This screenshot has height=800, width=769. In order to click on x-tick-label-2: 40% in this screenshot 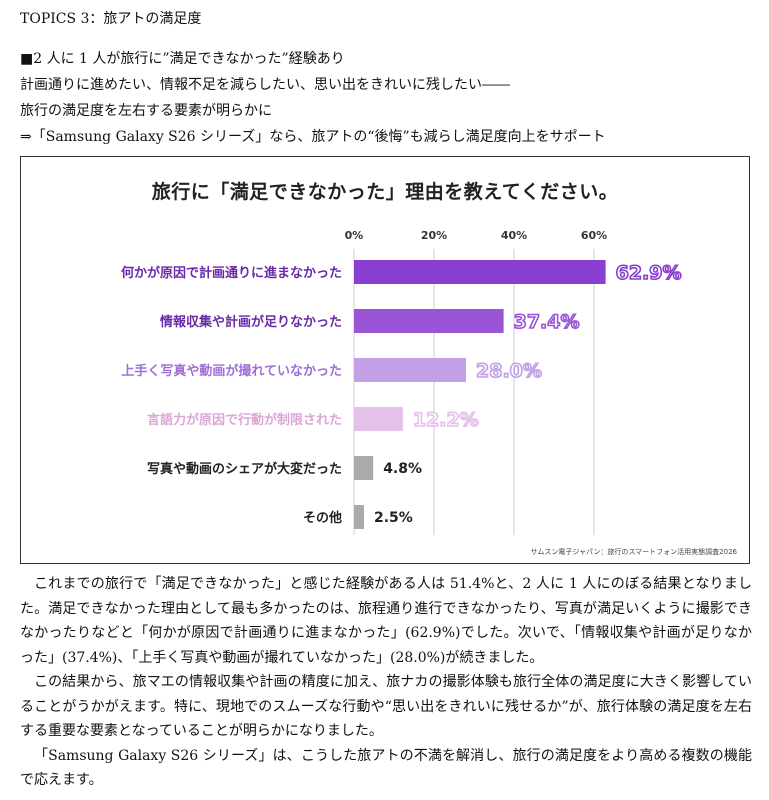, I will do `click(514, 235)`.